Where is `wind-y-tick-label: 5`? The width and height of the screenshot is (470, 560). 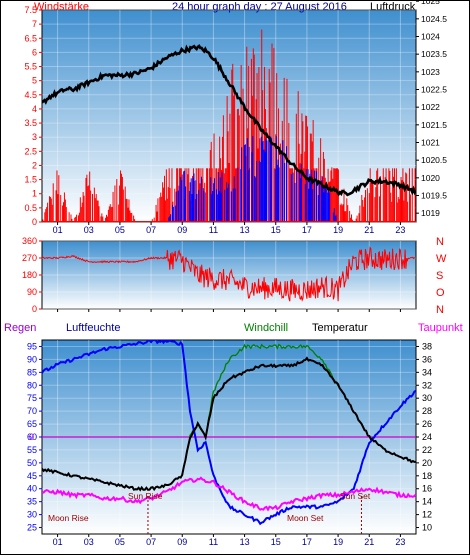 wind-y-tick-label: 5 is located at coordinates (34, 81).